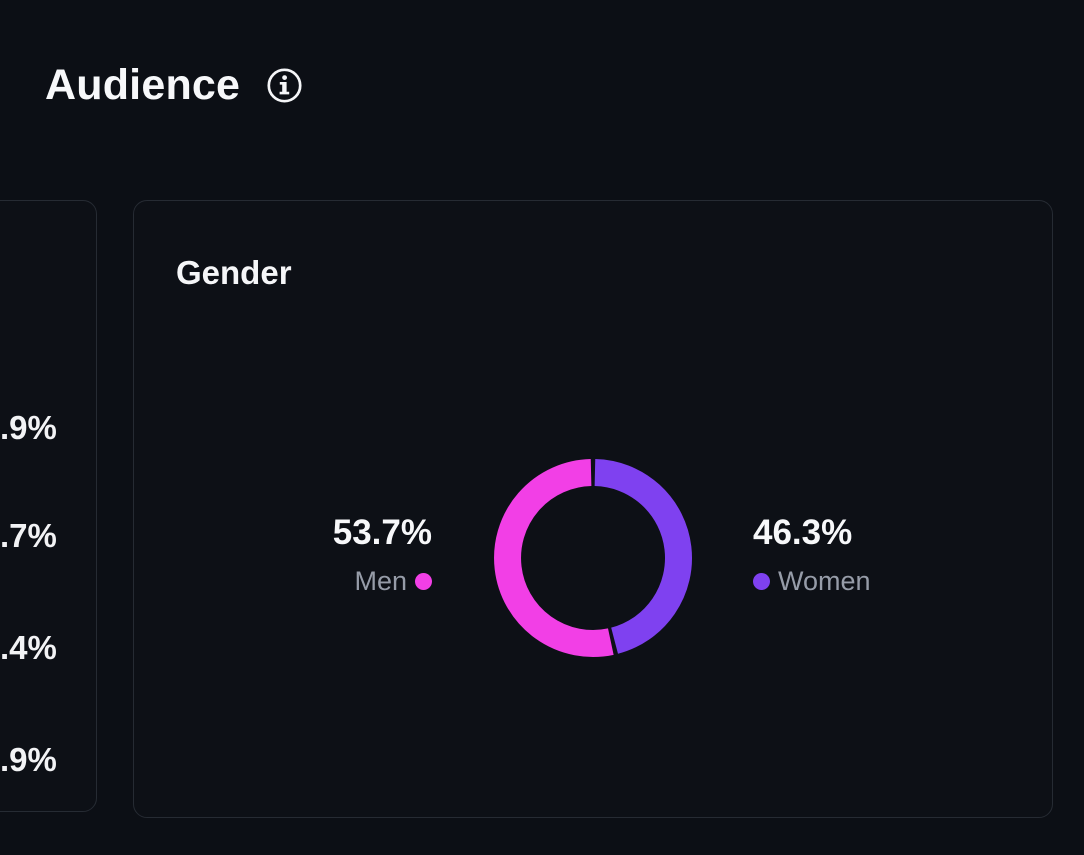 This screenshot has height=855, width=1084. Describe the element at coordinates (382, 532) in the screenshot. I see `men-percentage: 53.7%` at that location.